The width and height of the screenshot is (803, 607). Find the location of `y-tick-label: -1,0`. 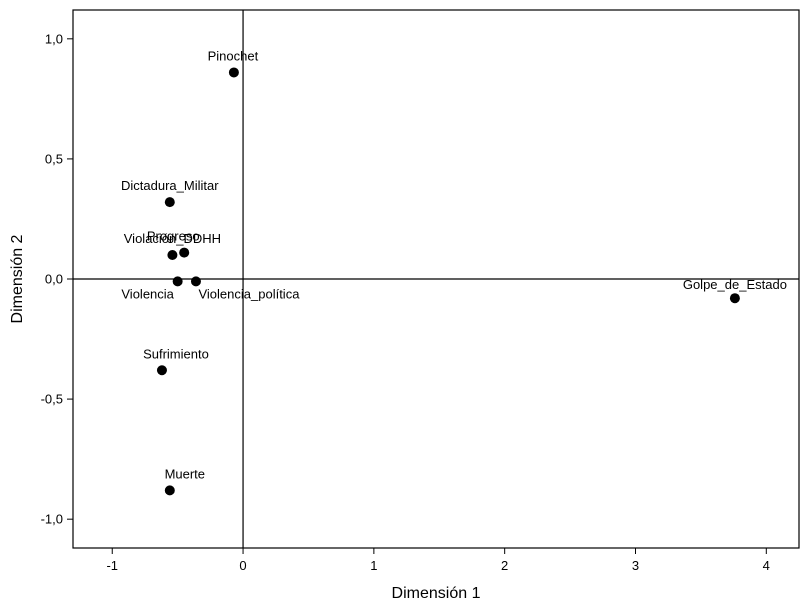

y-tick-label: -1,0 is located at coordinates (52, 519).